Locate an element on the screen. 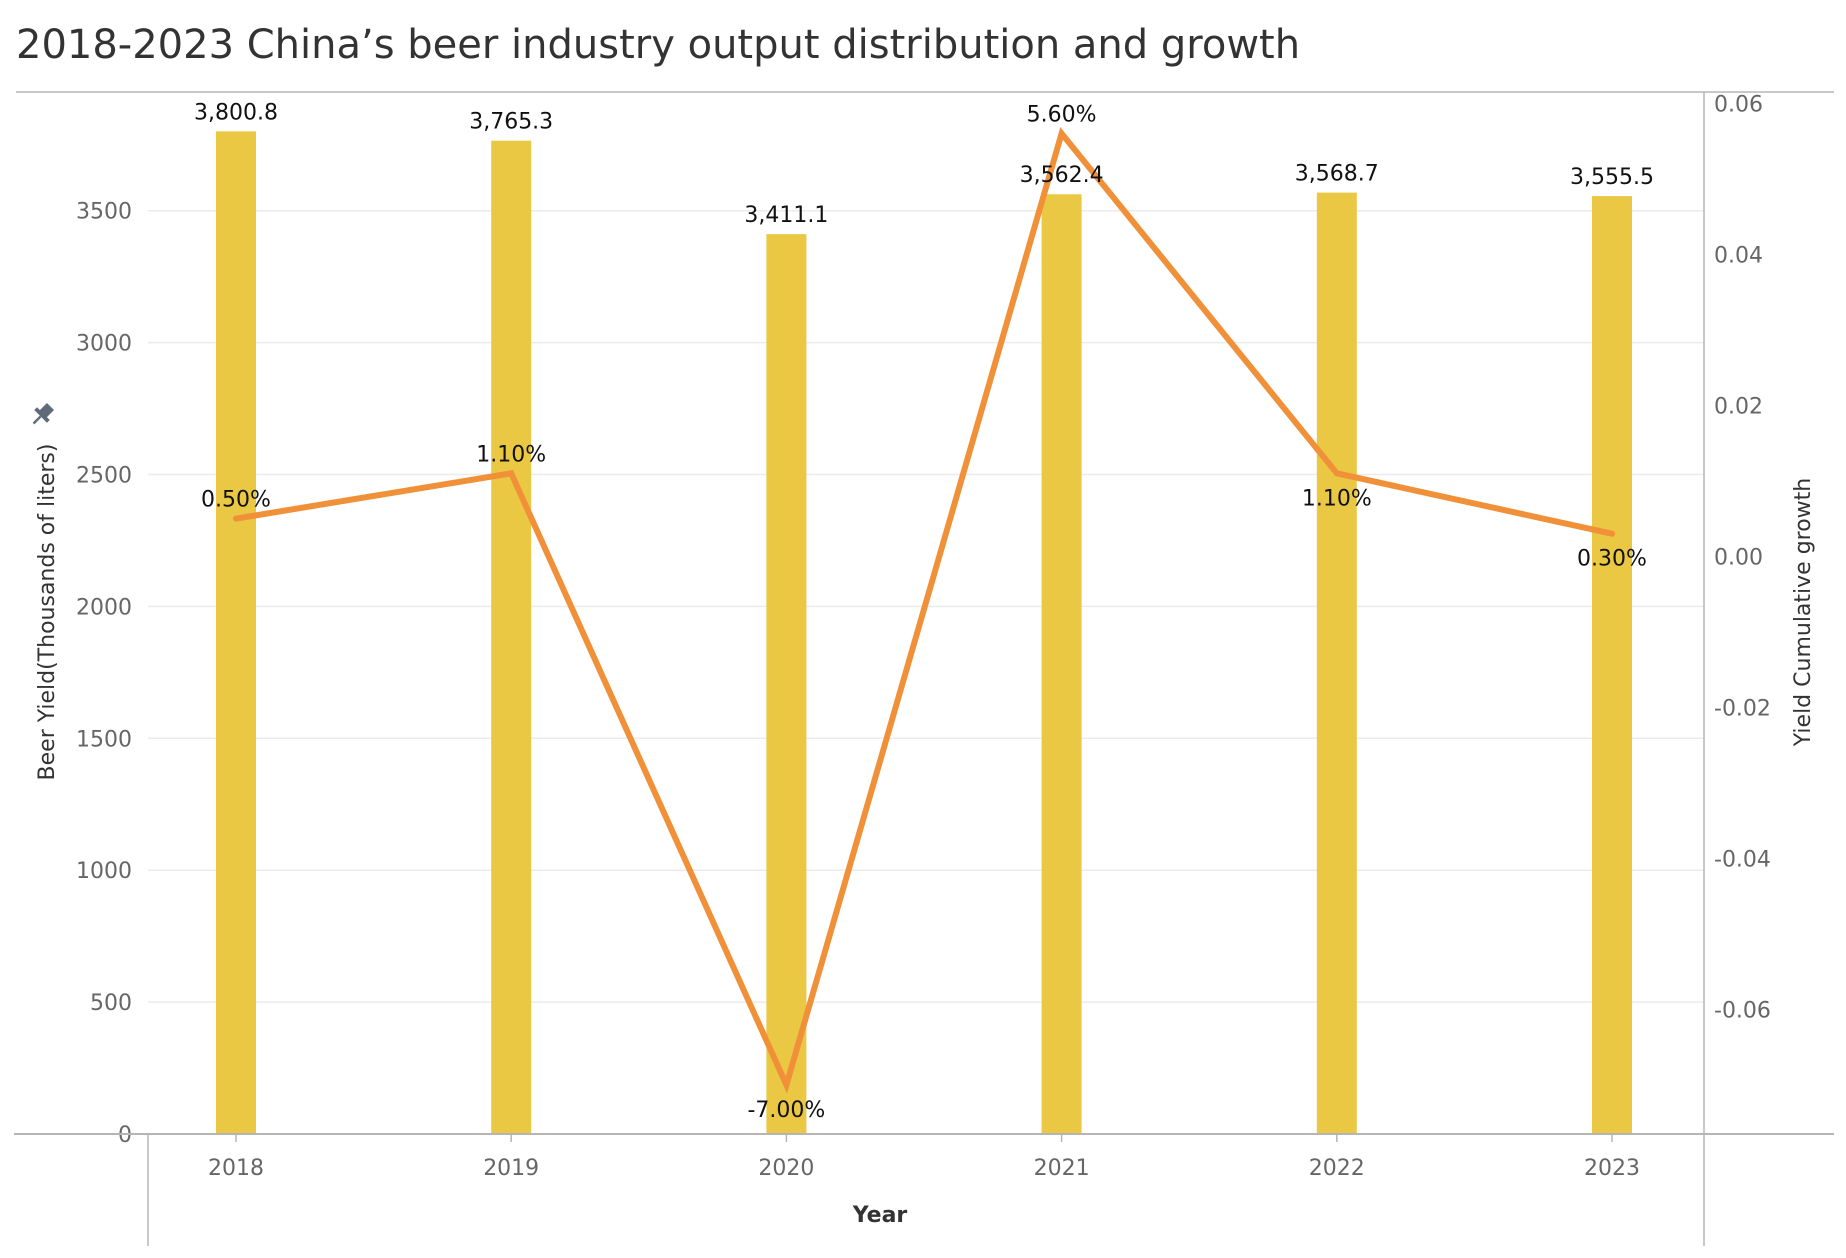 Image resolution: width=1846 pixels, height=1258 pixels. bar-value-label: 3,568.7 is located at coordinates (1337, 174).